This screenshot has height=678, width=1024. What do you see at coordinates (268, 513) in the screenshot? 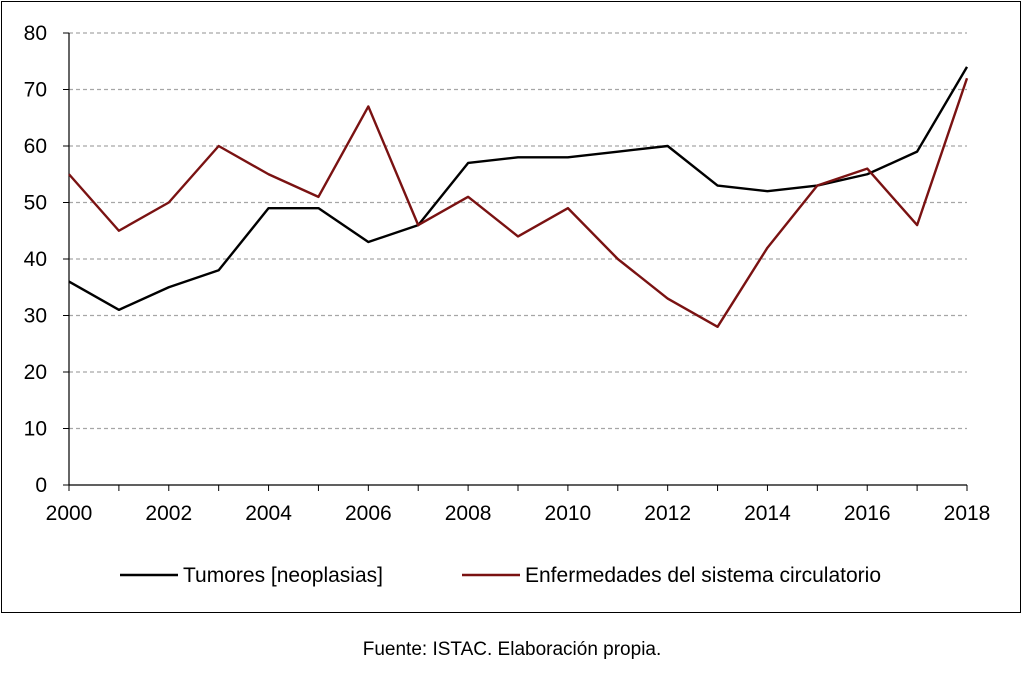
I see `x-tick-label: 2004` at bounding box center [268, 513].